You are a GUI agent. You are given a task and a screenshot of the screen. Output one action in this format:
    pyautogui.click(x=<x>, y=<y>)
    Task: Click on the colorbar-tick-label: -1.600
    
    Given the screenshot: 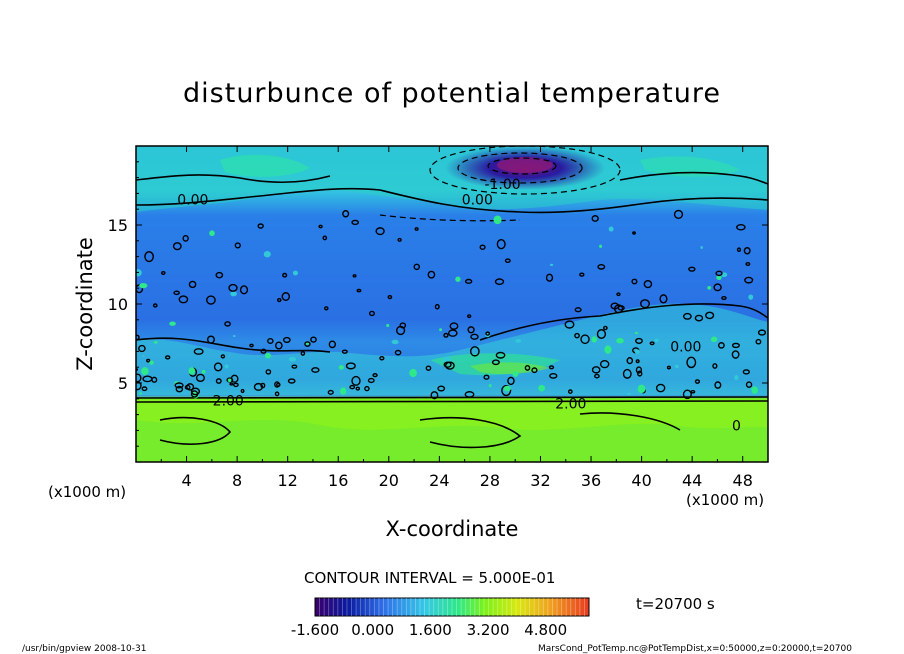 What is the action you would take?
    pyautogui.click(x=315, y=630)
    